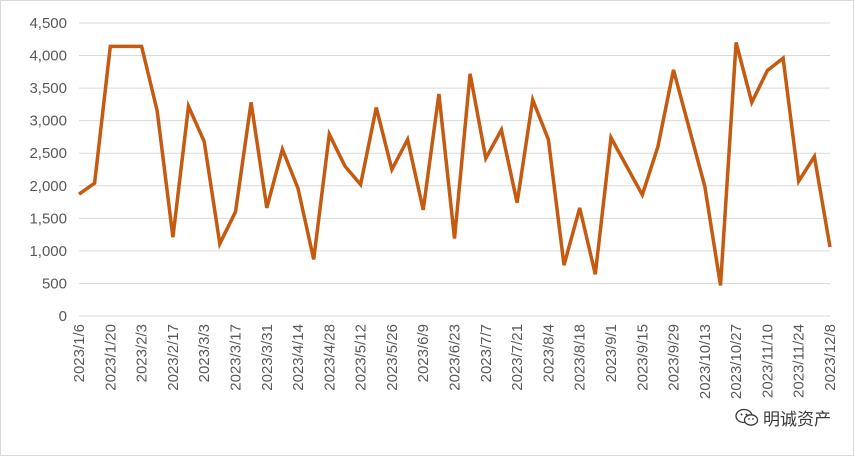  I want to click on x-tick-label: 2023/6/9, so click(423, 353).